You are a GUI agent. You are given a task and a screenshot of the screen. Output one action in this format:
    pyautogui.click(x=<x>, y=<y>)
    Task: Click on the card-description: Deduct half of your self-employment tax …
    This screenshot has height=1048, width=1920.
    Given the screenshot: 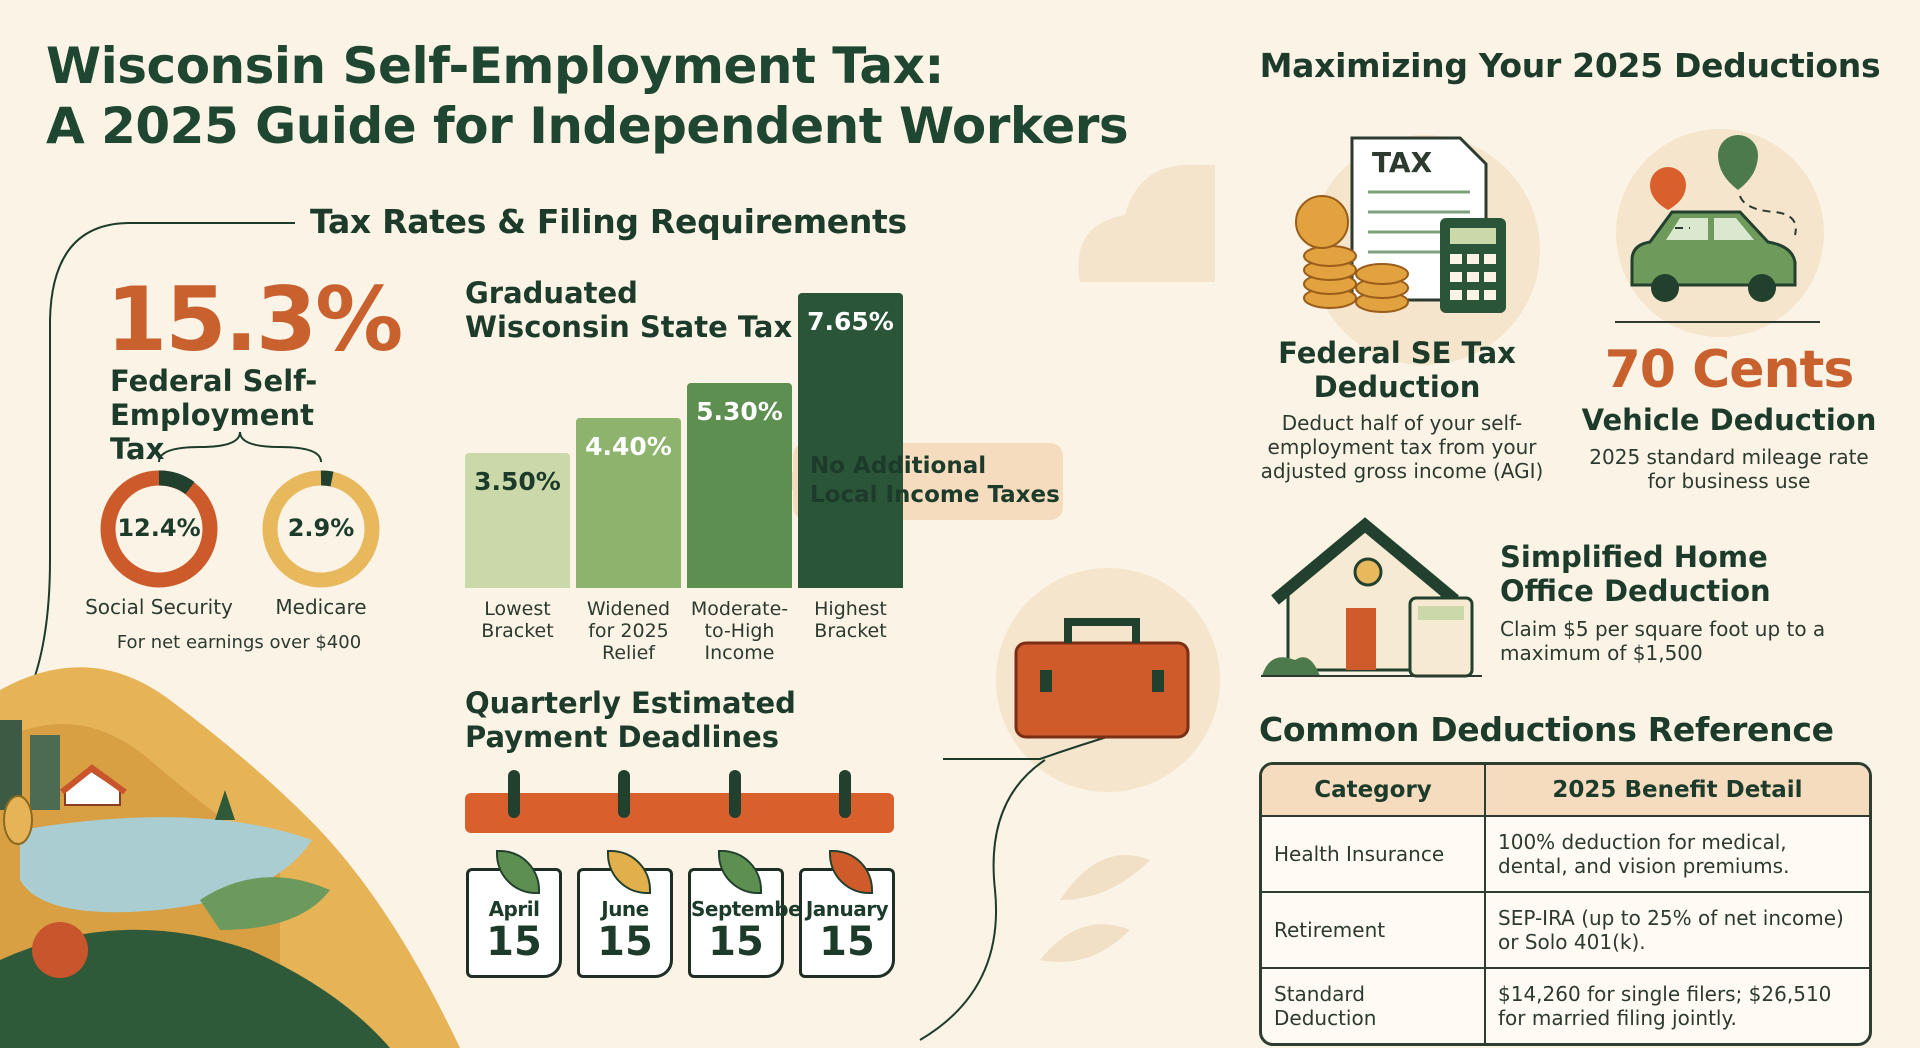 What is the action you would take?
    pyautogui.click(x=1402, y=447)
    